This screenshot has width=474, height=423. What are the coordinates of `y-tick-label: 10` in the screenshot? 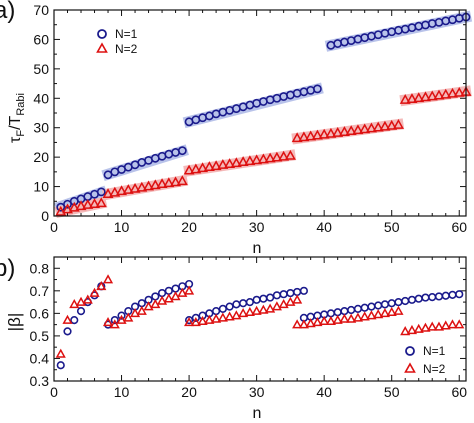 It's located at (41, 187).